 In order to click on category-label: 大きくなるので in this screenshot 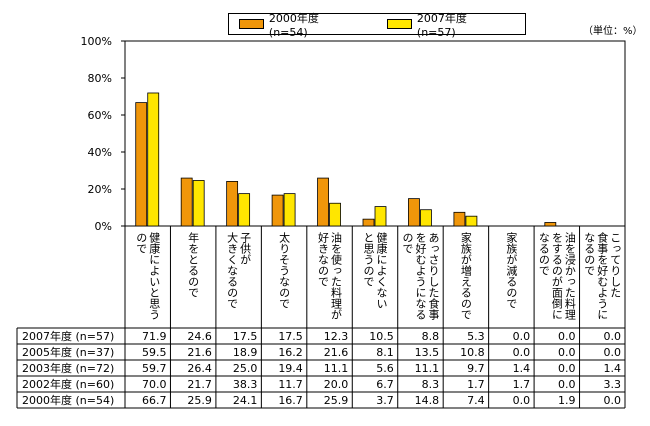, I will do `click(232, 270)`.